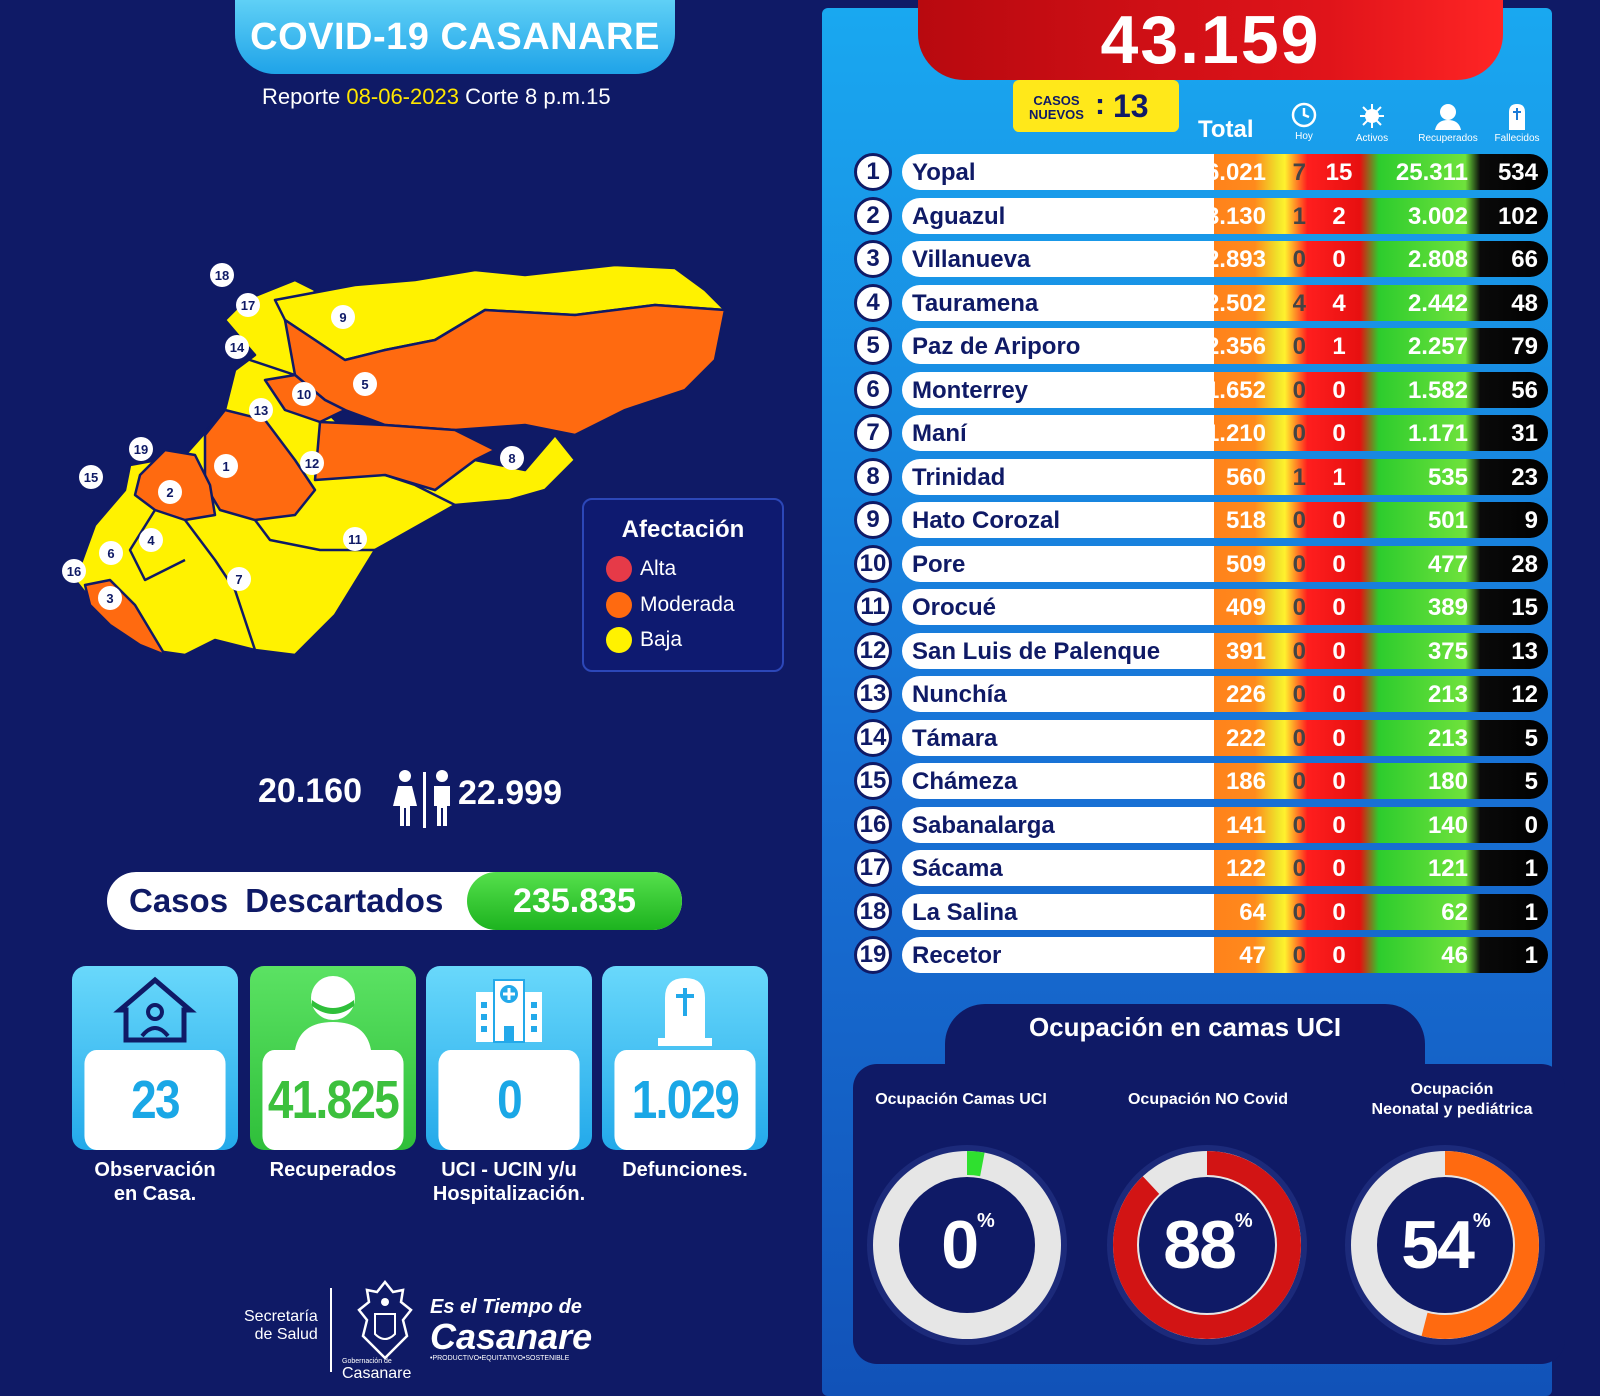 The height and width of the screenshot is (1396, 1600). I want to click on cell-recuperados: 375, so click(1447, 651).